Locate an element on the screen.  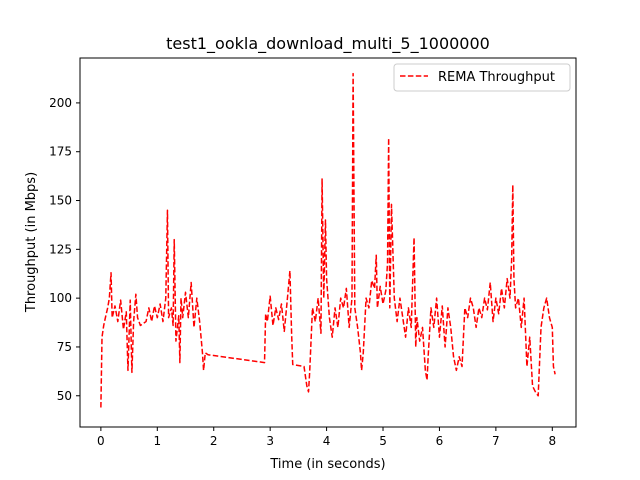
legend: REMA Throughput is located at coordinates (482, 77).